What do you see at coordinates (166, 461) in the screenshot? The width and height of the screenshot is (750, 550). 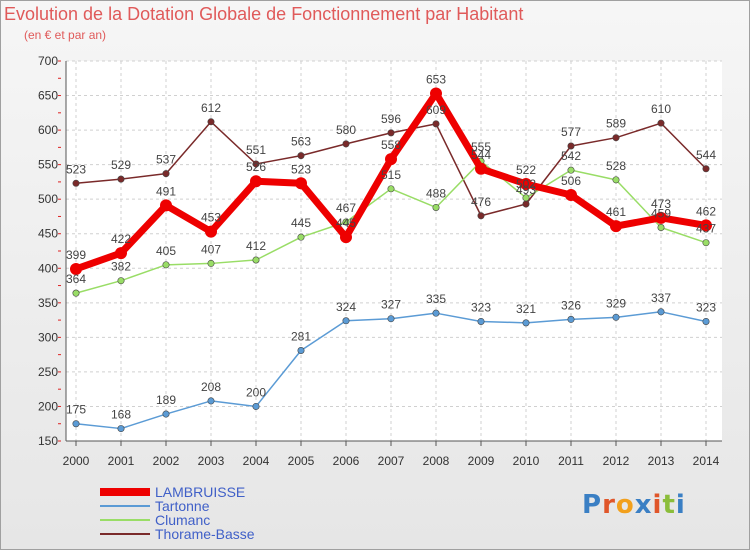 I see `x-tick-label: 2002` at bounding box center [166, 461].